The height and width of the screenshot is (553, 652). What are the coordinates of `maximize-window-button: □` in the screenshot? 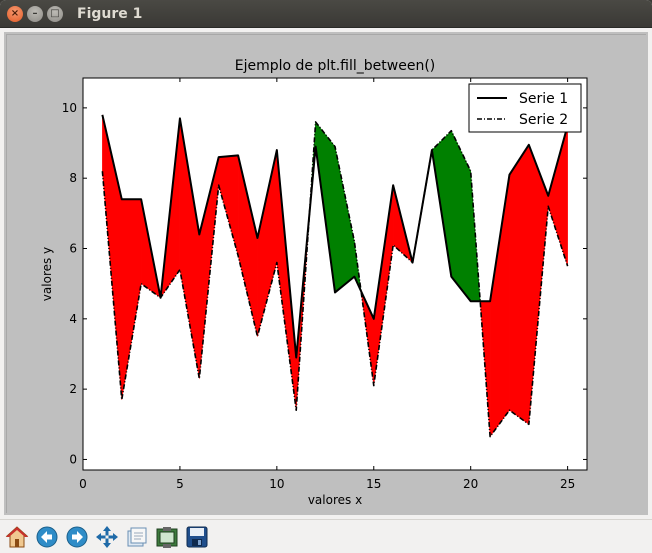 It's located at (55, 14).